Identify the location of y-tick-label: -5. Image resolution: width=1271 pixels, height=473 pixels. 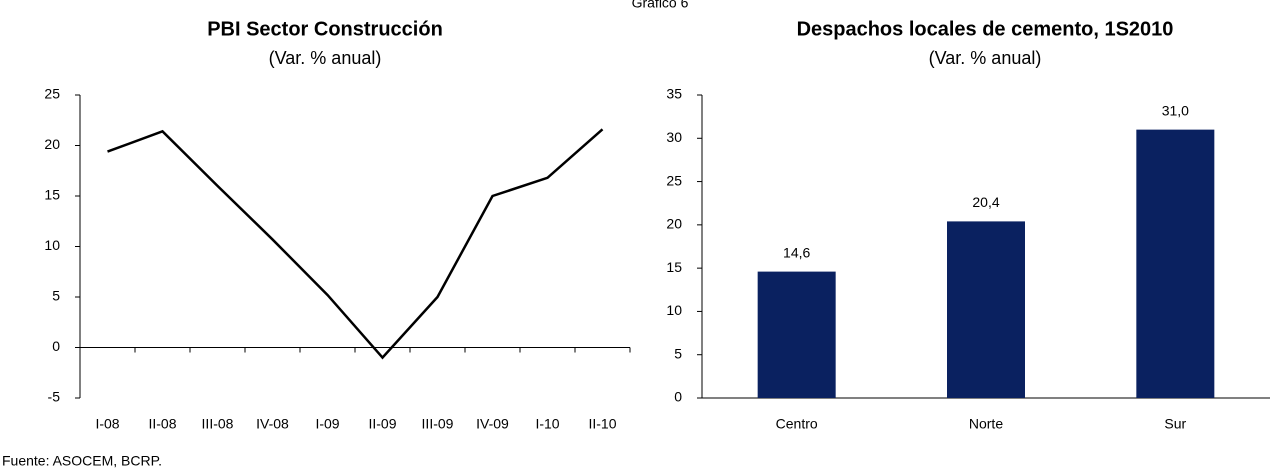
(54, 397).